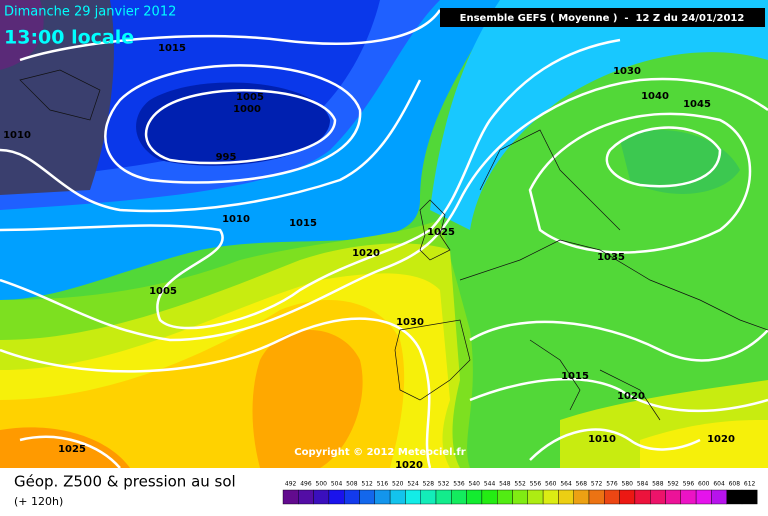 This screenshot has height=516, width=768. I want to click on polar-core, so click(22, 35).